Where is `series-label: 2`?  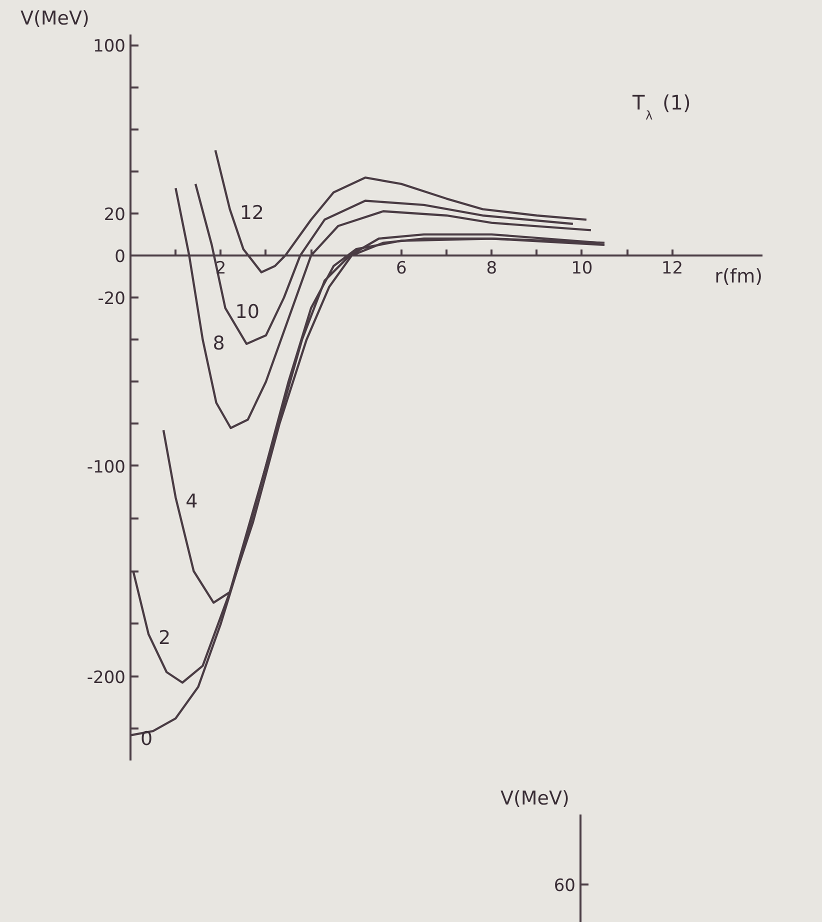 series-label: 2 is located at coordinates (164, 638).